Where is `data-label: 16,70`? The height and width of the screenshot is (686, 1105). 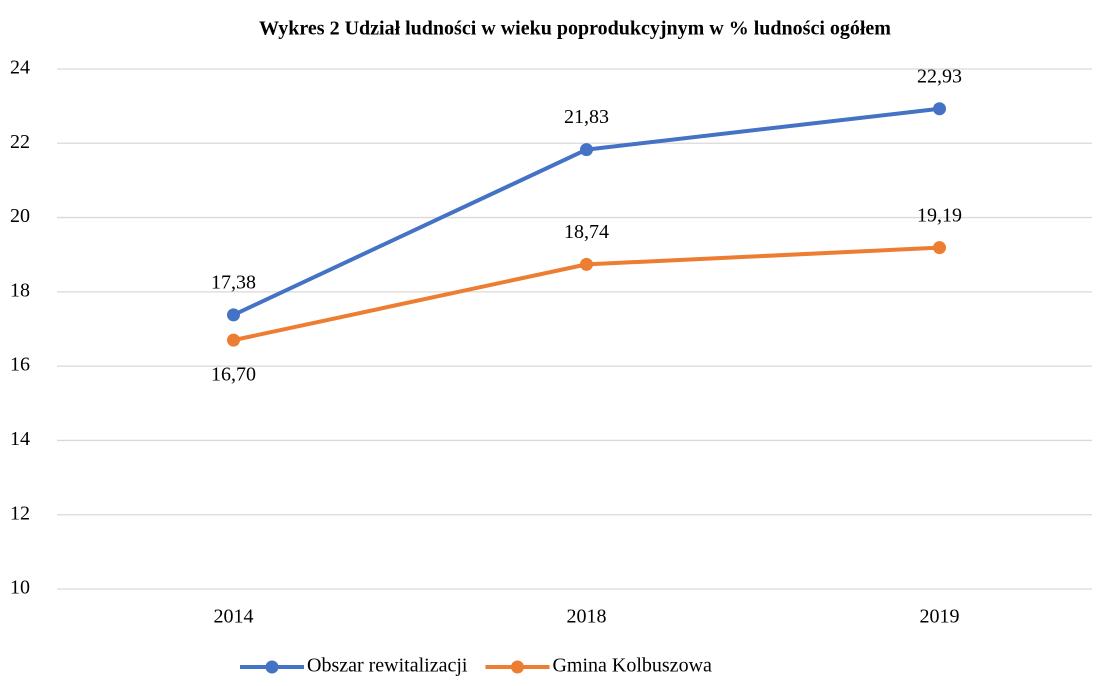
data-label: 16,70 is located at coordinates (233, 375).